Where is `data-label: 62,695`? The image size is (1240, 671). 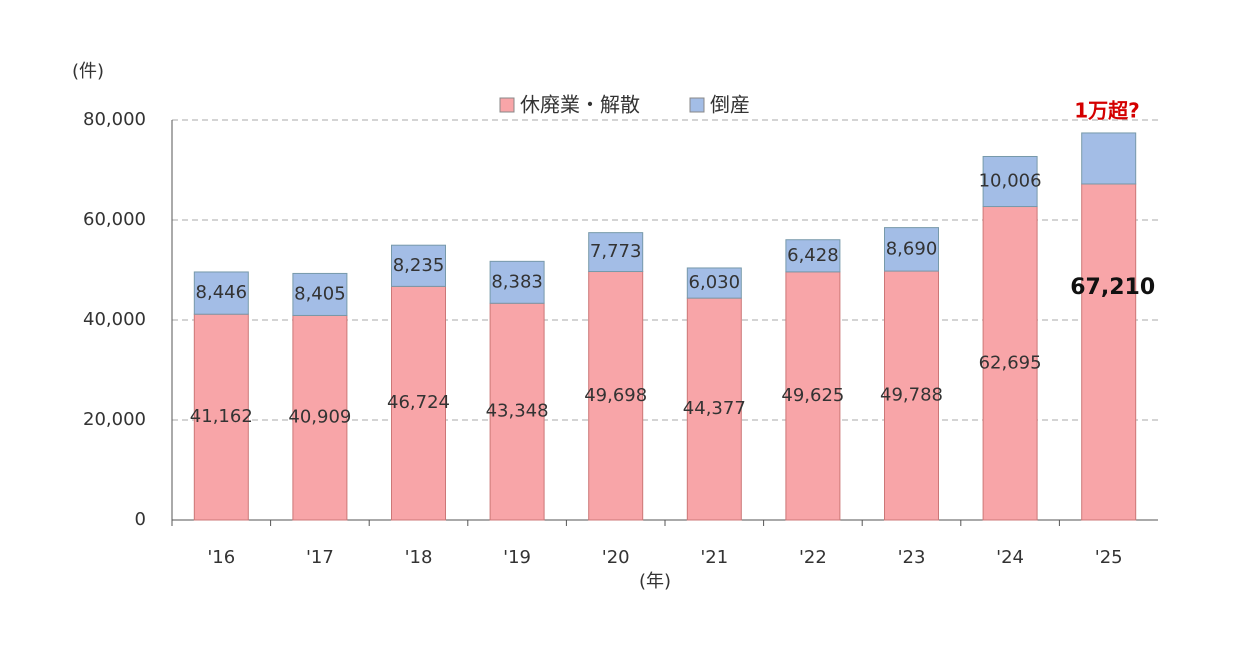
data-label: 62,695 is located at coordinates (1010, 362).